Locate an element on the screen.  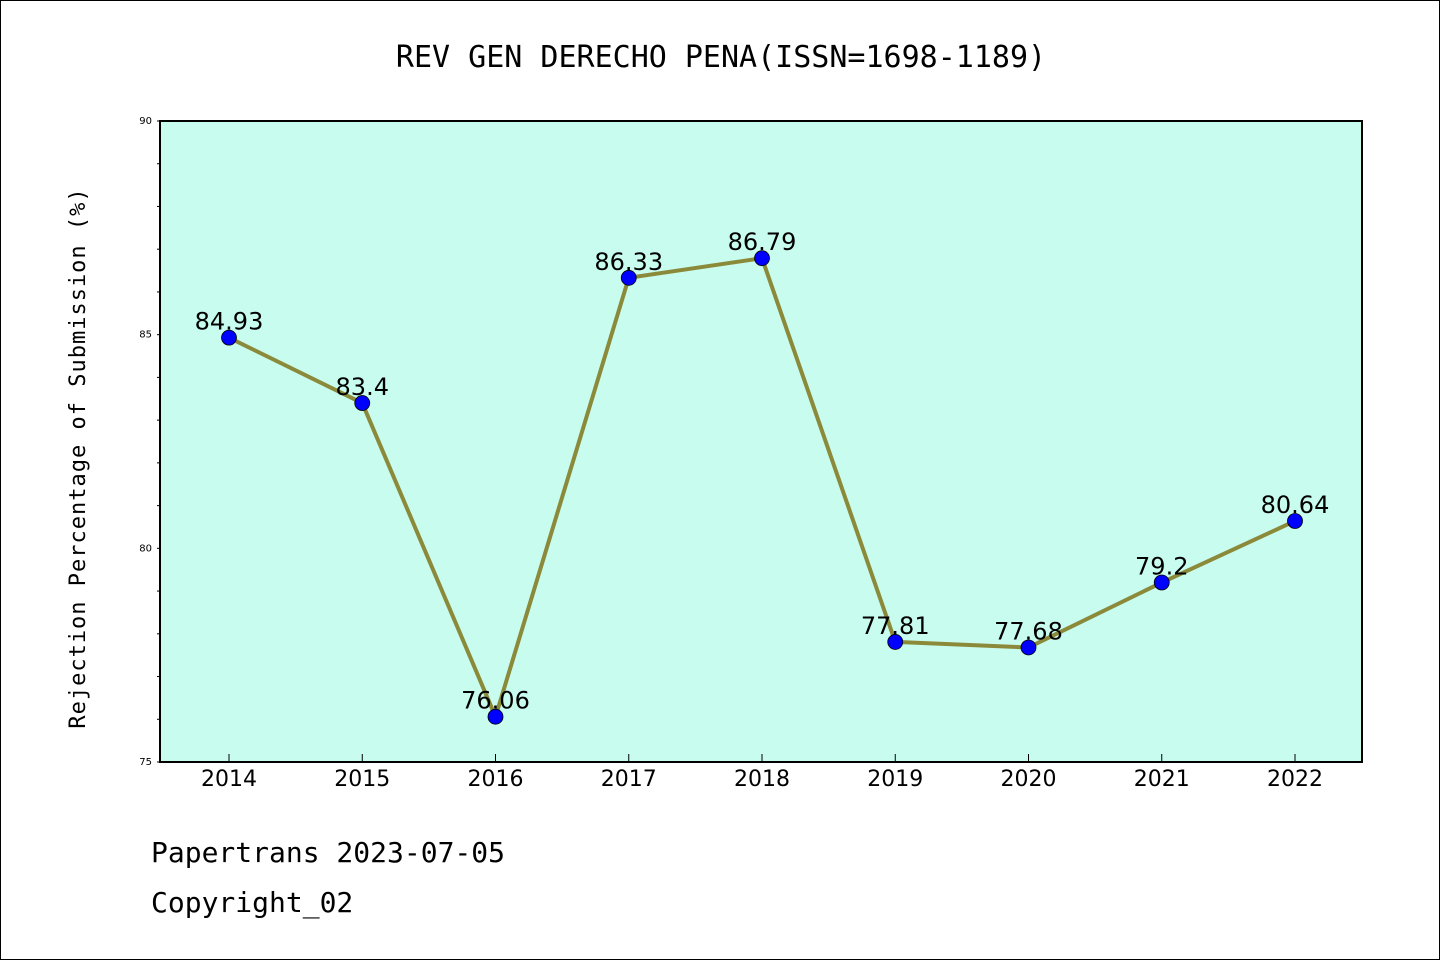
x-tick-label: 2014 is located at coordinates (229, 779).